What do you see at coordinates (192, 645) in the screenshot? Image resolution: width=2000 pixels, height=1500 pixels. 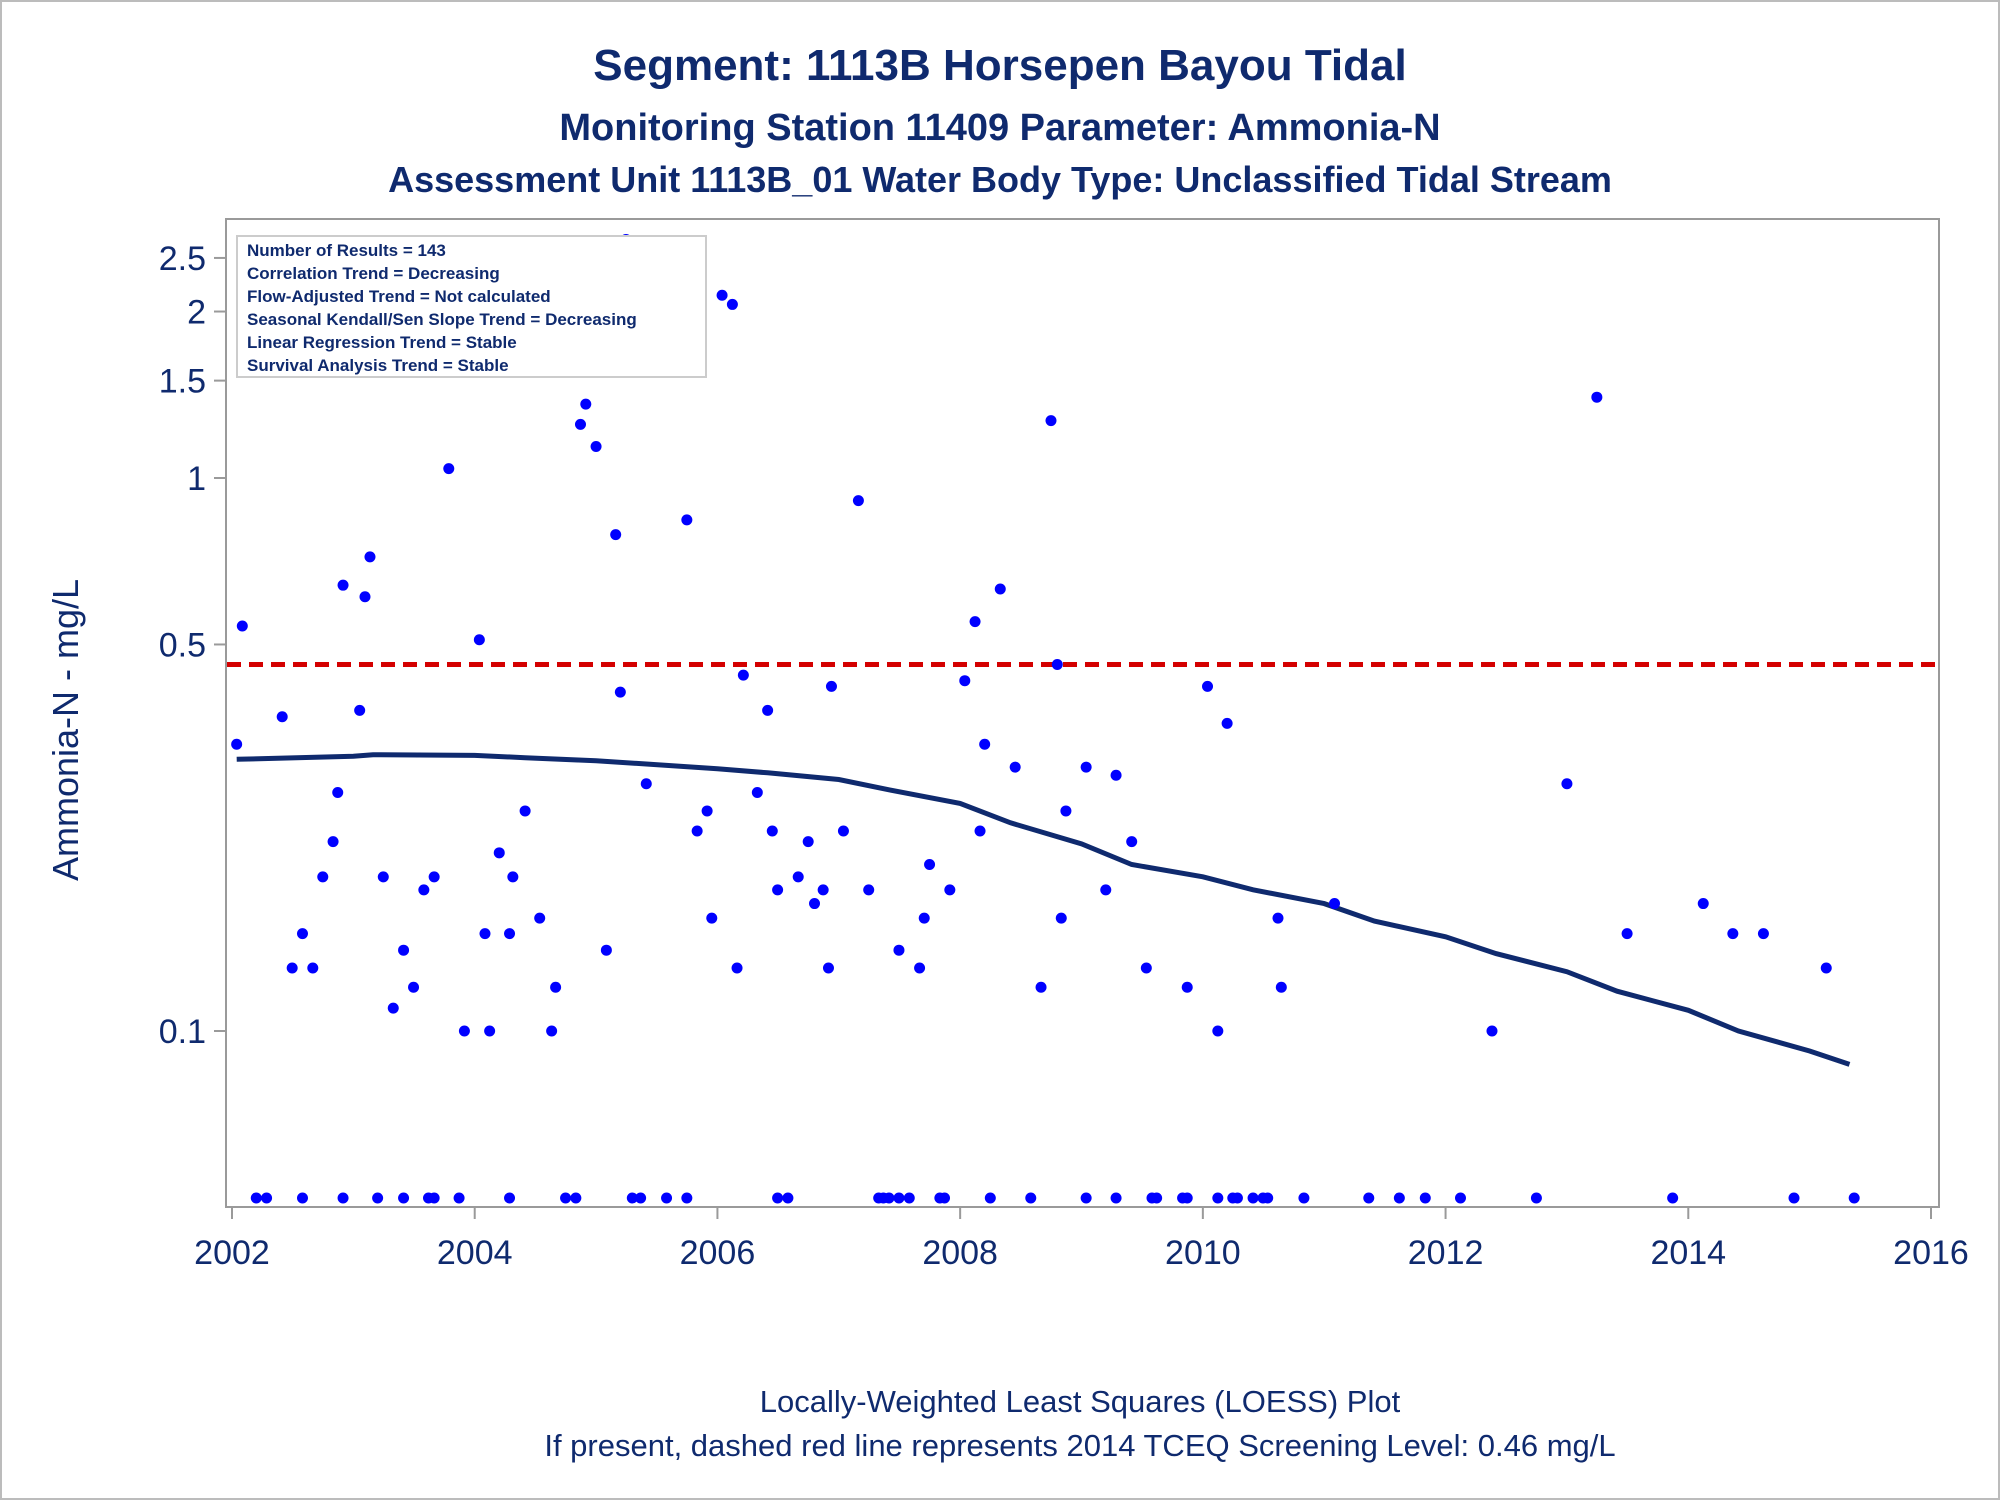 I see `y-axis: 0.1 0.5 1 1.5 2 2.5` at bounding box center [192, 645].